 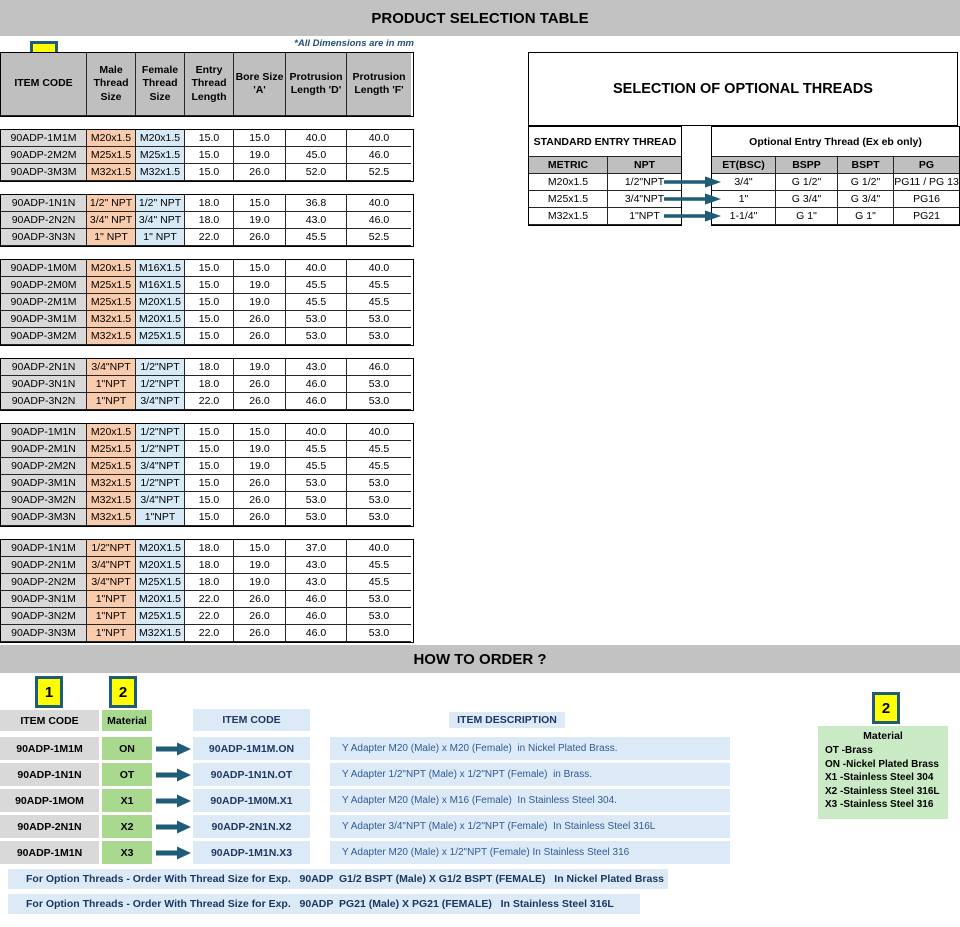 I want to click on value-cell: 3/4" NPT, so click(x=111, y=220).